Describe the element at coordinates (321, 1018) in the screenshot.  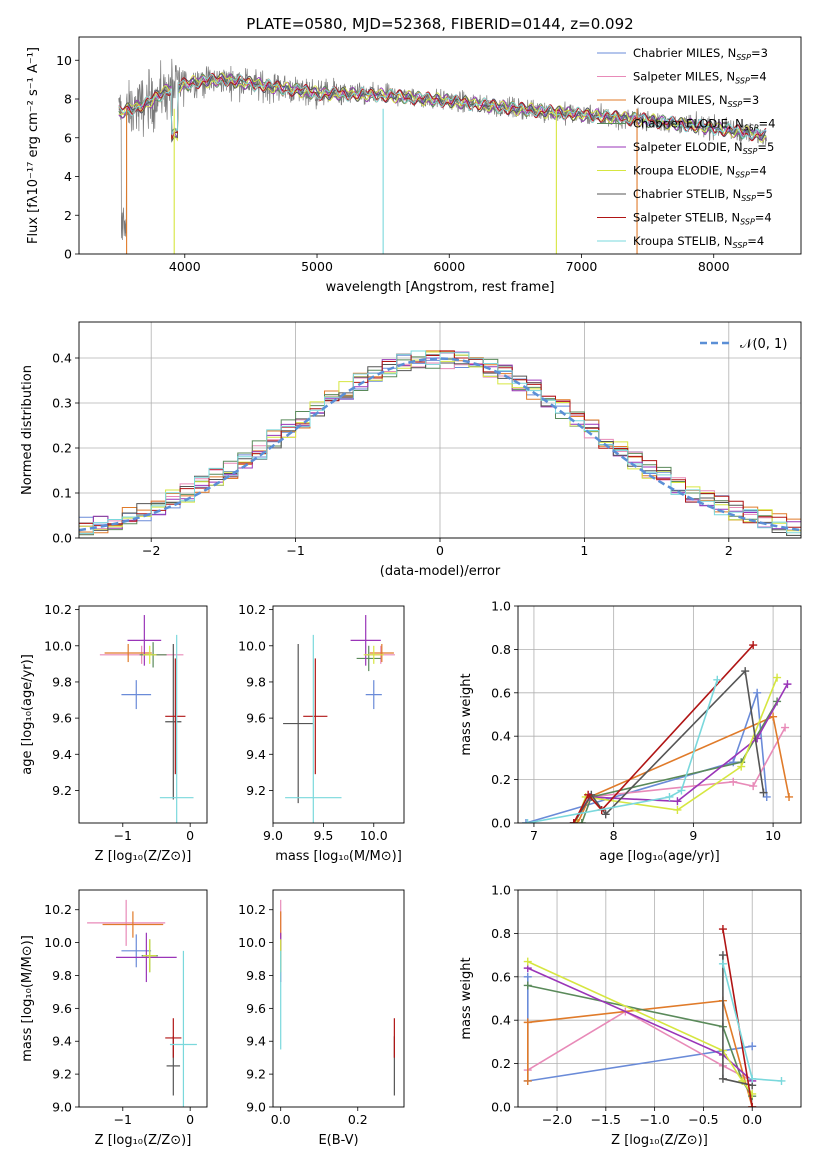
I see `chart-mass_vs_ebv: 0.0 0.2 9.0 9.2 9.4 9.6 9.8 10.0 10.2 E(B-V)` at that location.